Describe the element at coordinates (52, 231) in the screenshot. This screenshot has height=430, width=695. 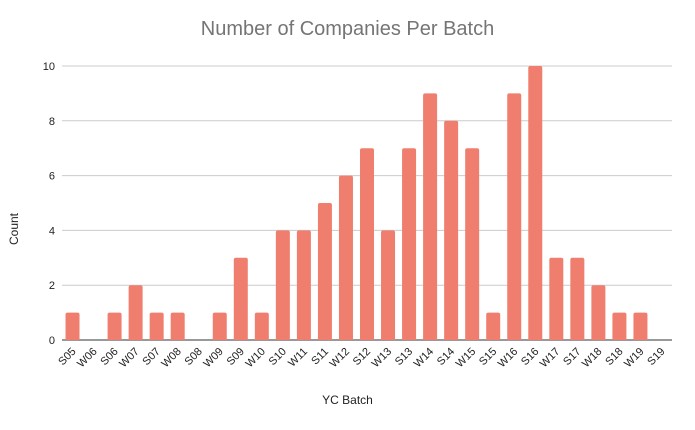
I see `y-tick-label: 4` at that location.